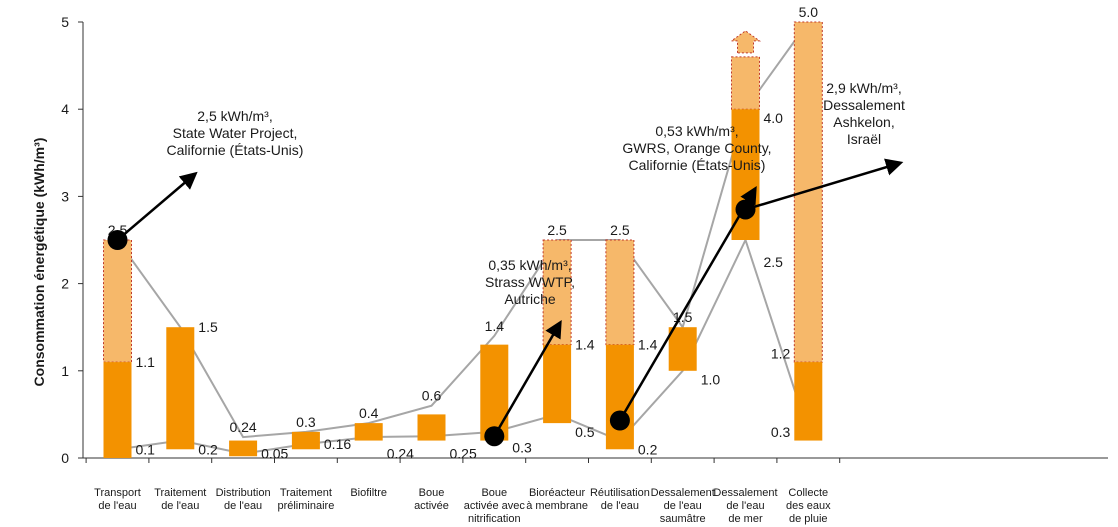 Image resolution: width=1118 pixels, height=527 pixels. I want to click on continuation-arrow, so click(745, 42).